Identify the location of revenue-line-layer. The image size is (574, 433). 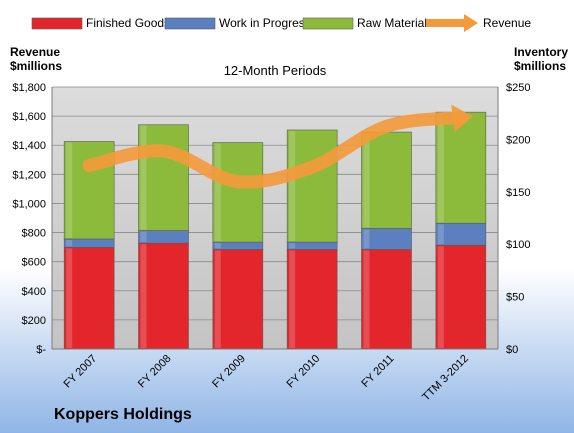
(277, 146).